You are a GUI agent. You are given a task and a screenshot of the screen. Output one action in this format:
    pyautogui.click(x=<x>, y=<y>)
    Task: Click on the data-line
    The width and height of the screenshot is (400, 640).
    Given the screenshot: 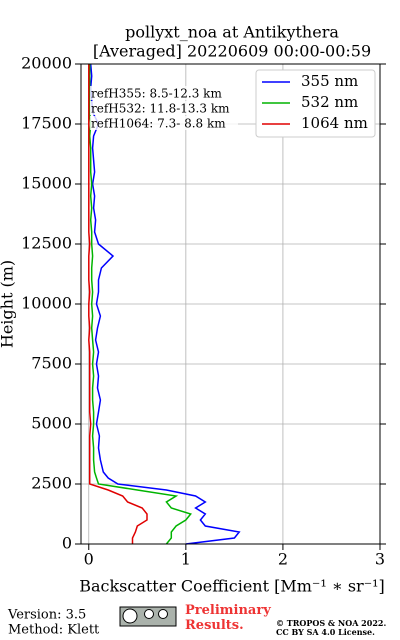 What is the action you would take?
    pyautogui.click(x=118, y=304)
    